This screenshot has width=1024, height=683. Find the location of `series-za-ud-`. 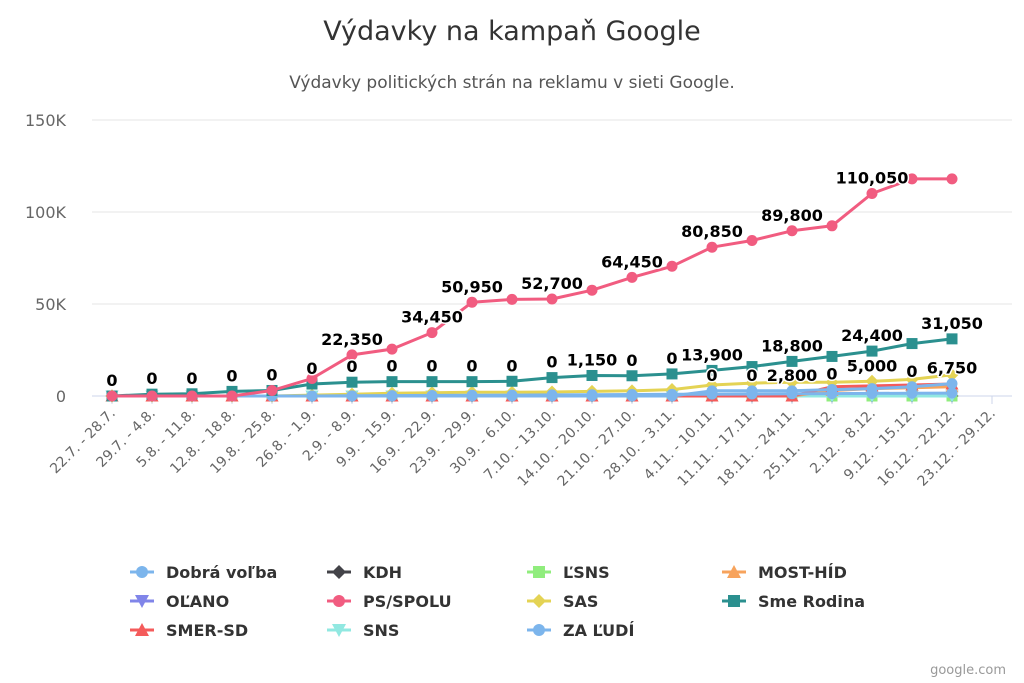

series-za-ud- is located at coordinates (532, 390).